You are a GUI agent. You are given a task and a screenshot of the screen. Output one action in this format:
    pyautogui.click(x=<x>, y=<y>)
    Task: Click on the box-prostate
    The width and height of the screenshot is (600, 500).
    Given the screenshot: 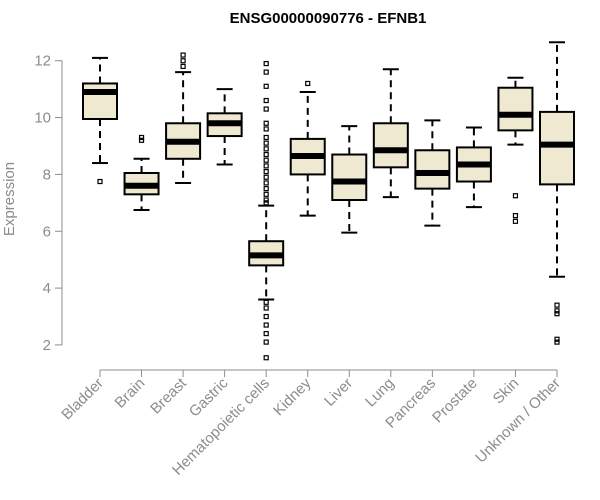 What is the action you would take?
    pyautogui.click(x=473, y=167)
    